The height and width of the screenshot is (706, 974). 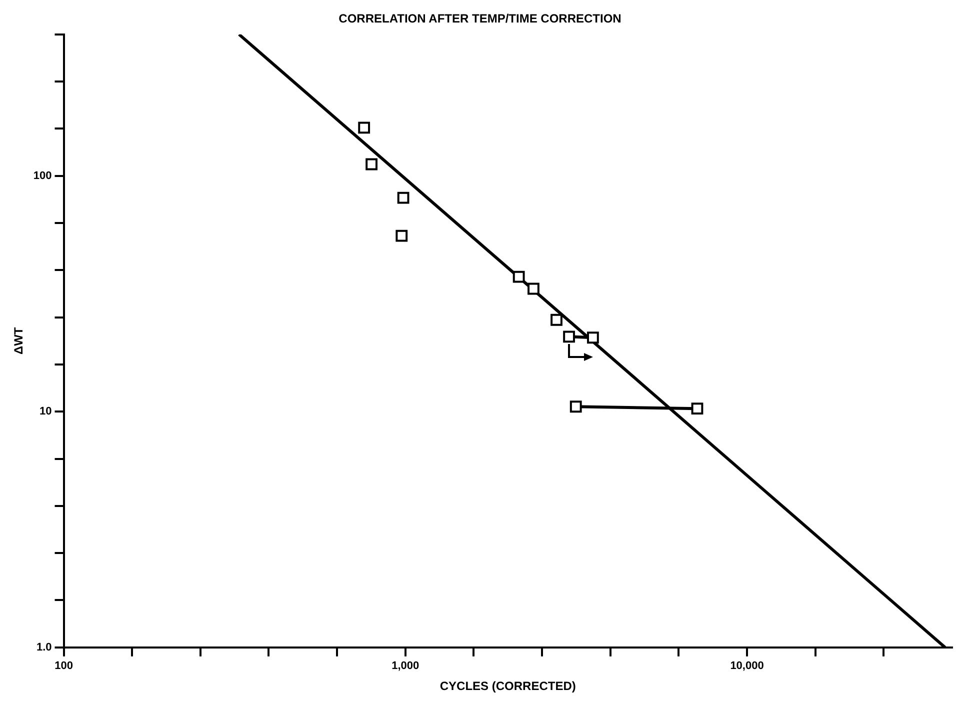 I want to click on y-tick-label: 100, so click(x=42, y=176).